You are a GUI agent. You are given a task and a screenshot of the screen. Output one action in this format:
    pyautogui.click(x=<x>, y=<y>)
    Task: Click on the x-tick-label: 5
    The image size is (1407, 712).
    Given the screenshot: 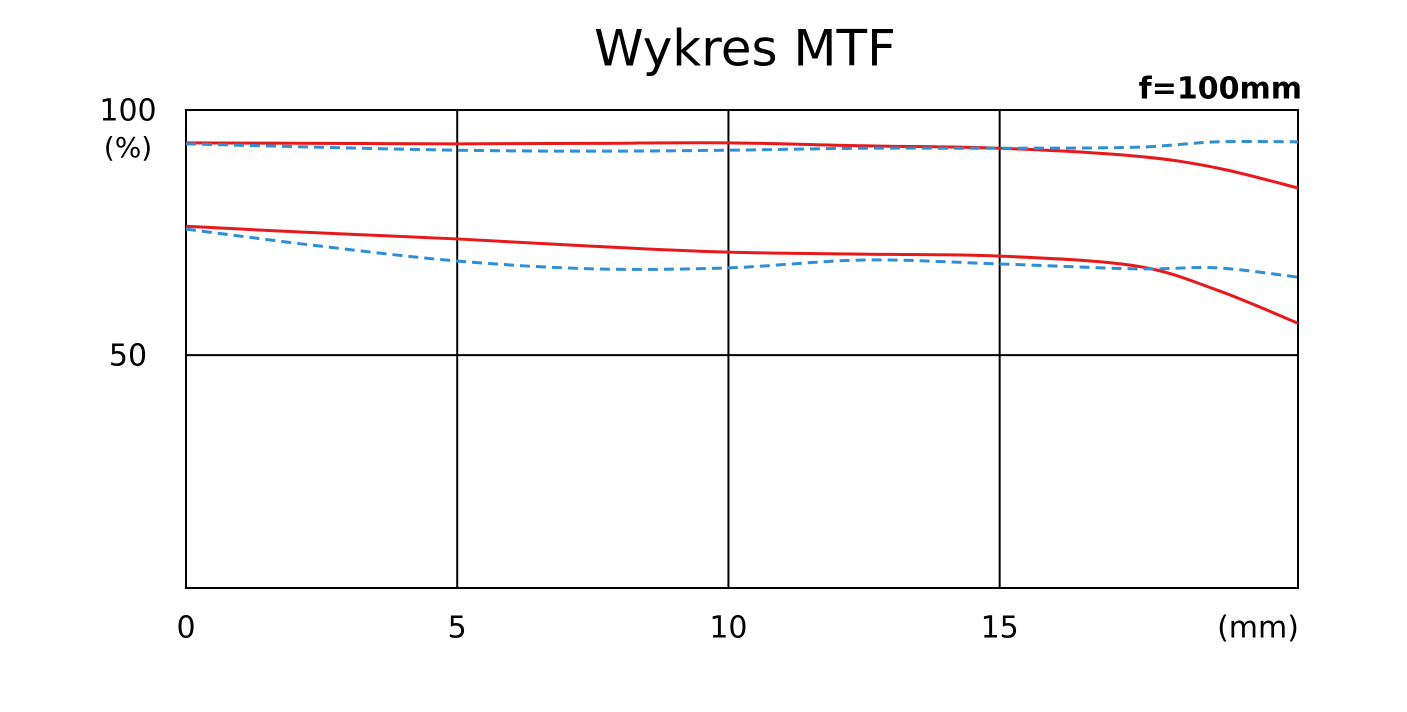 What is the action you would take?
    pyautogui.click(x=457, y=628)
    